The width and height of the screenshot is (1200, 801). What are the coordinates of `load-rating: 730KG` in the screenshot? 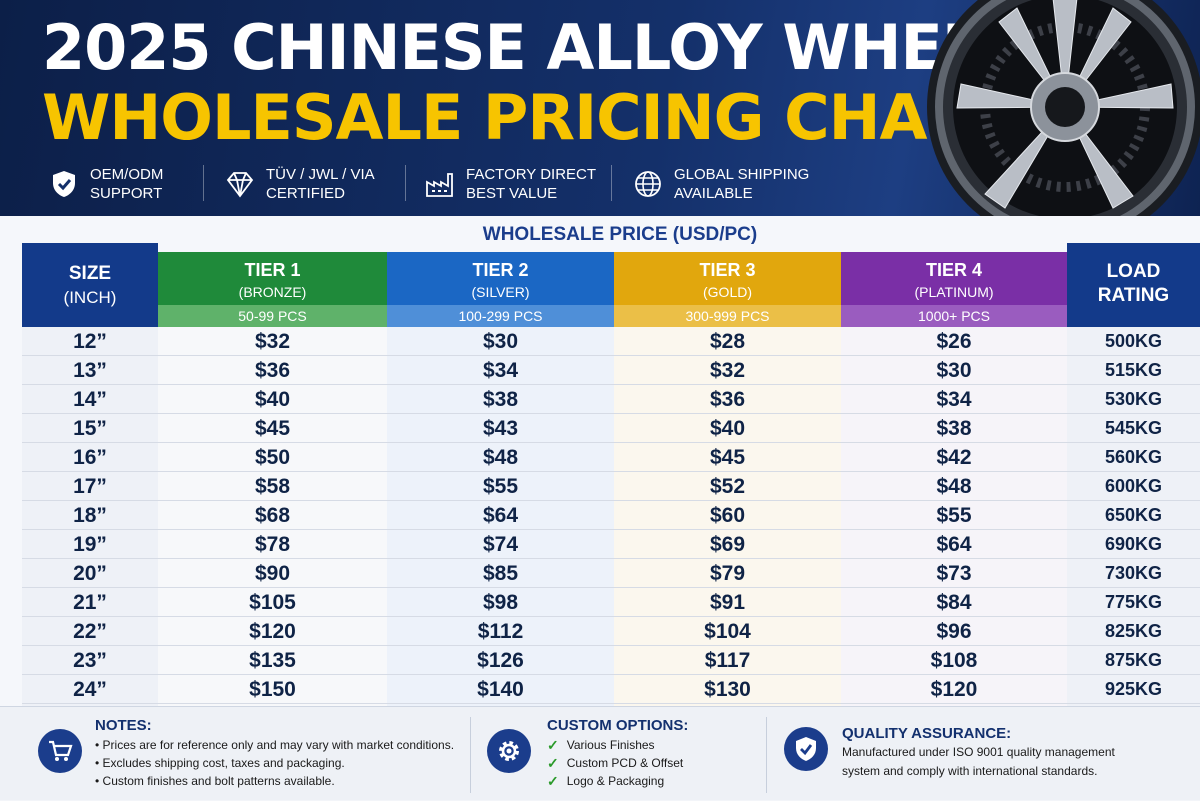 It's located at (1133, 573).